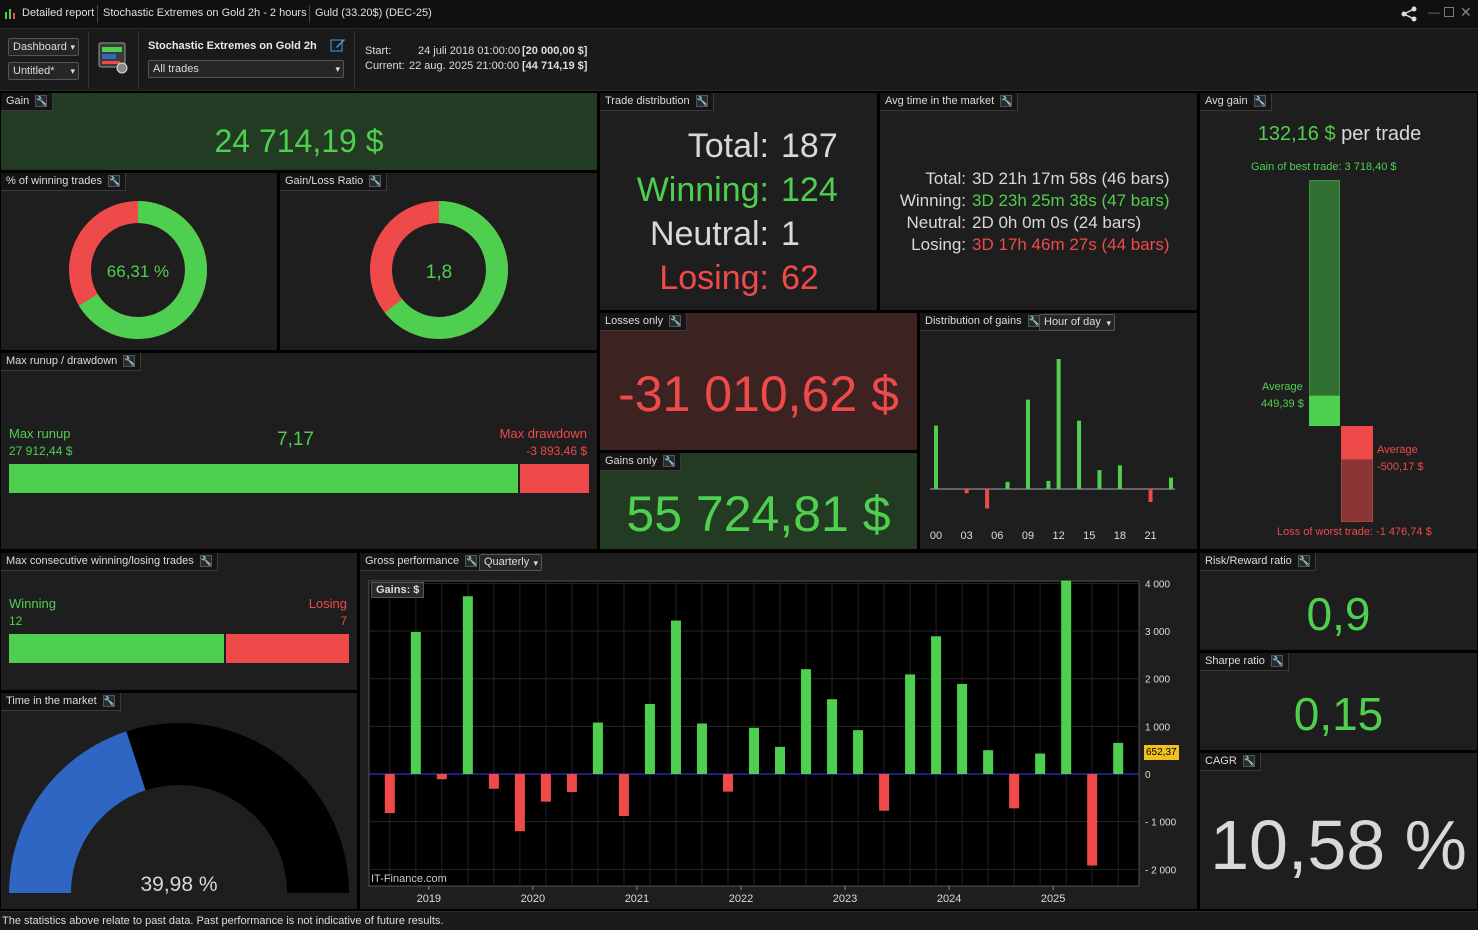 The image size is (1478, 930). I want to click on avg-time-neutral-key: Neutral:, so click(936, 222).